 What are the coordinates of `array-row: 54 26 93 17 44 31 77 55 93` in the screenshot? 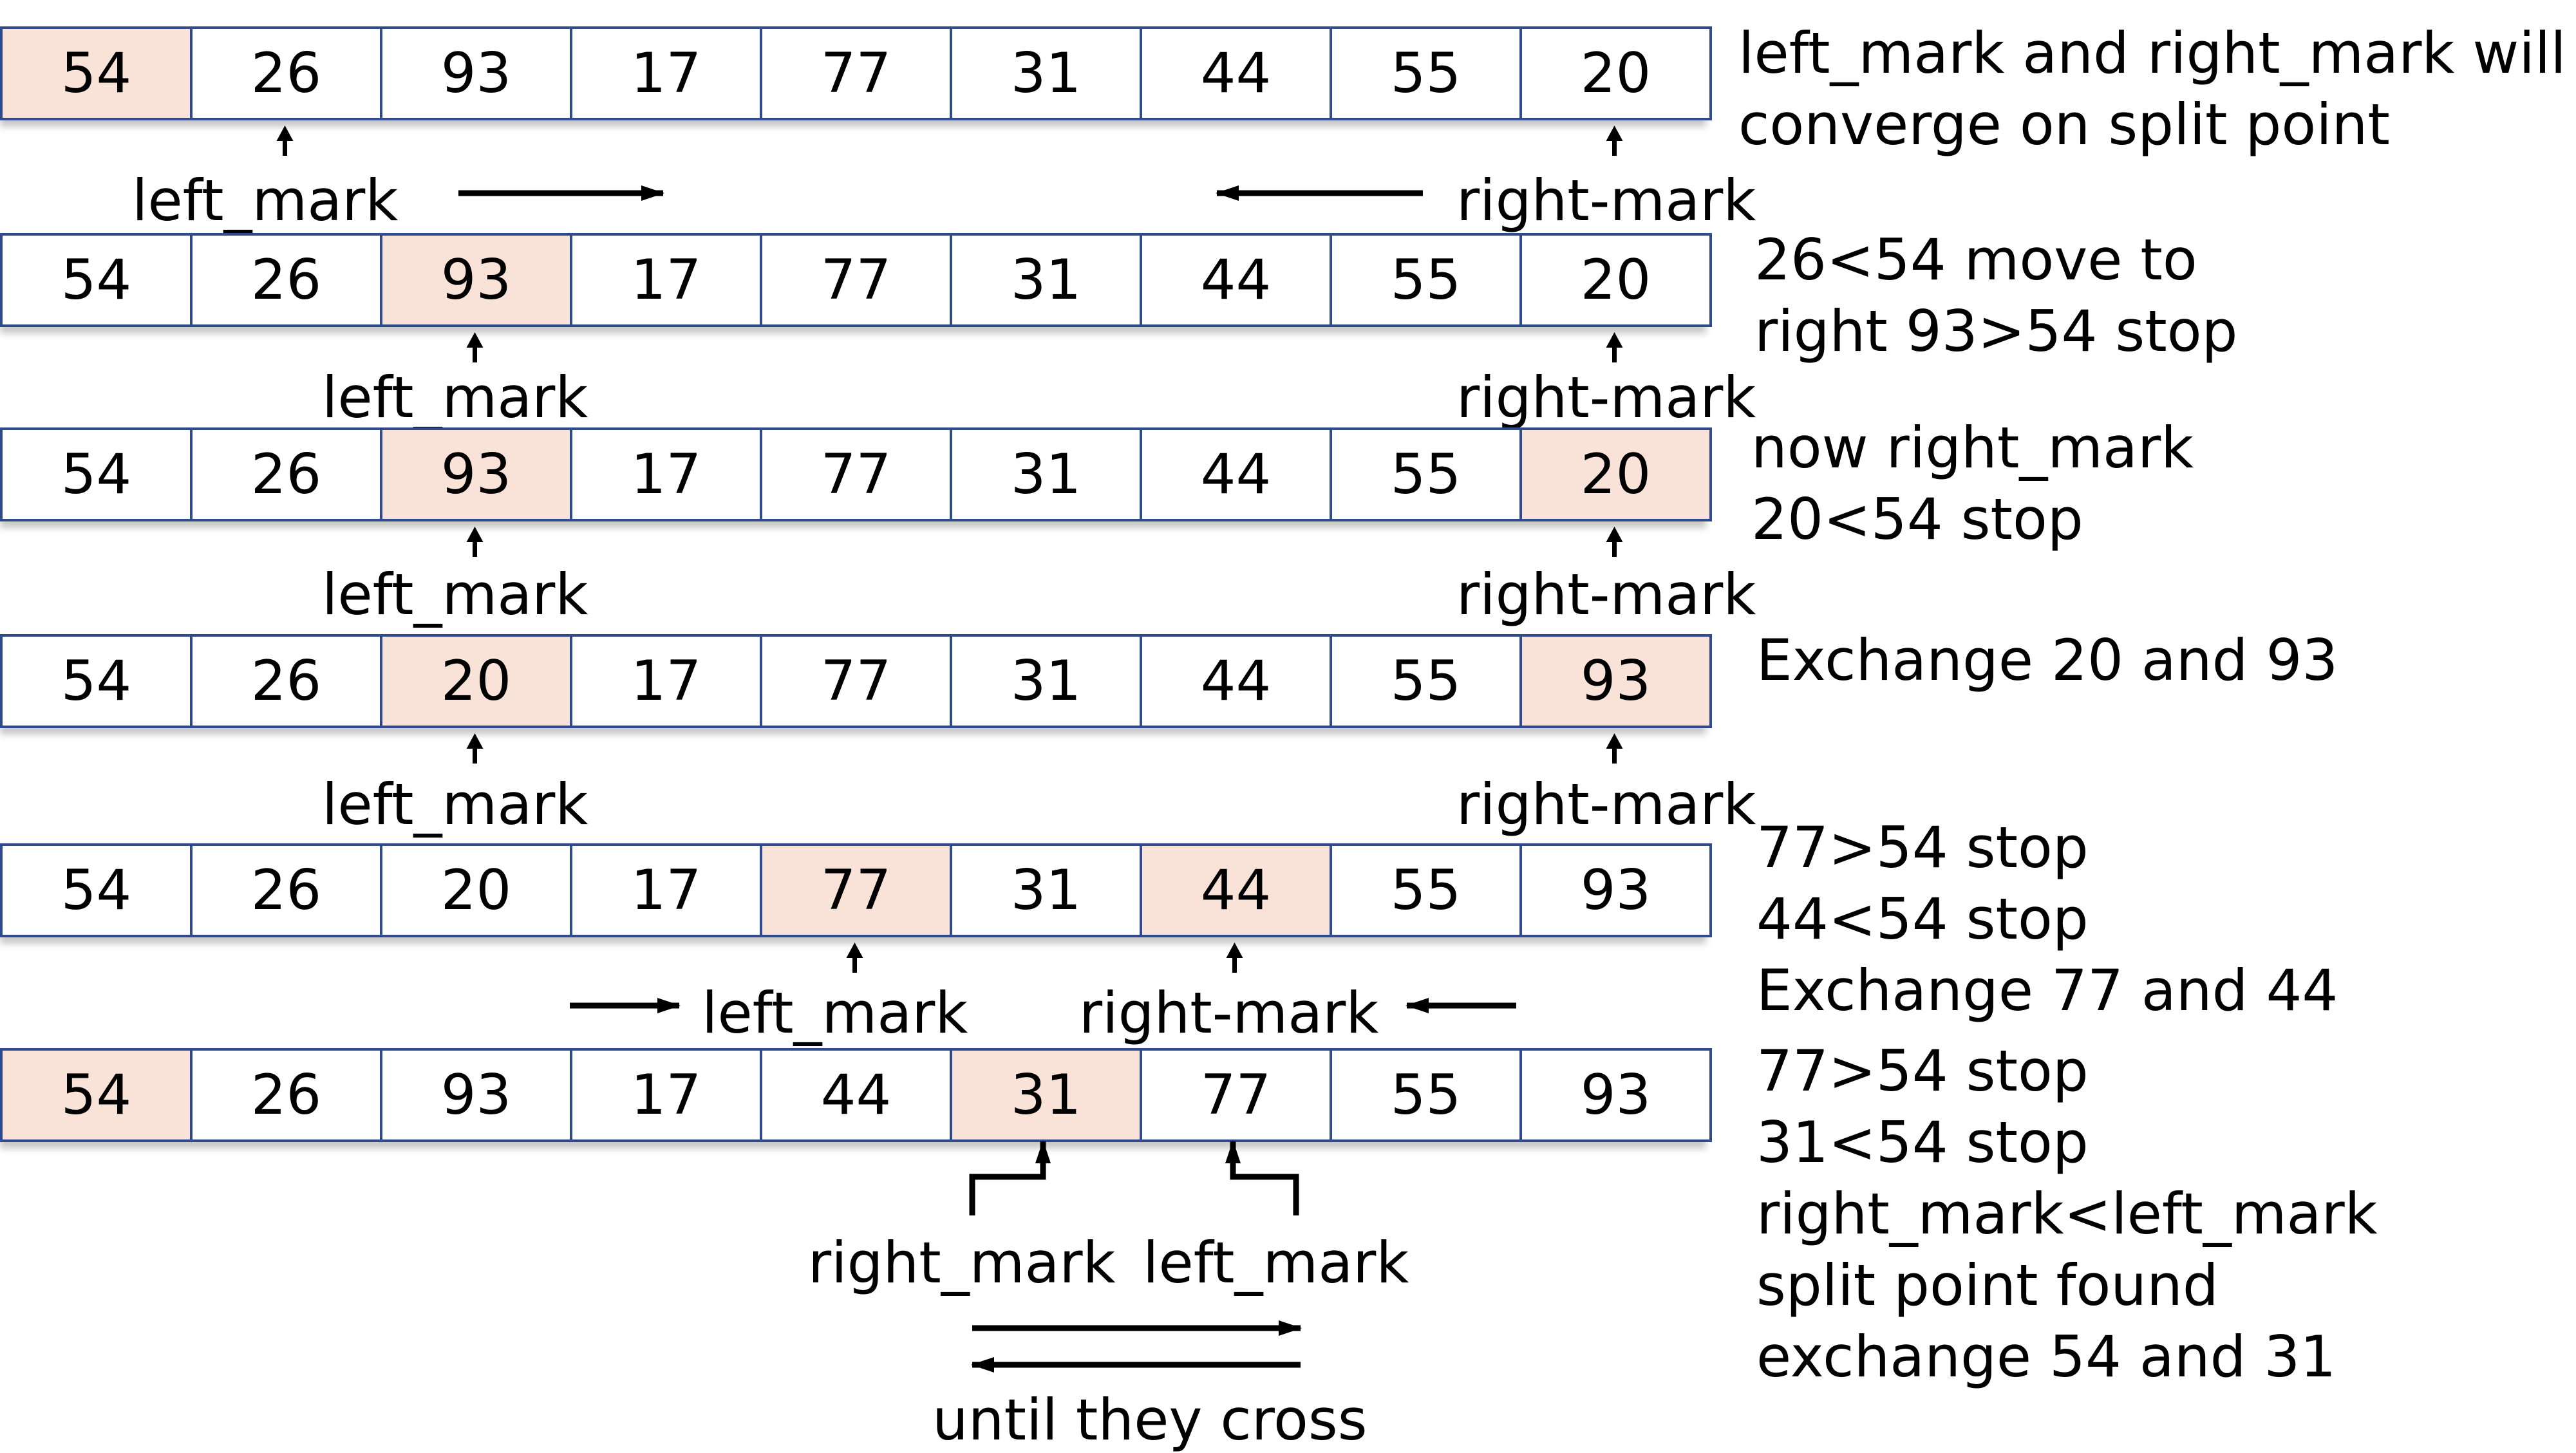 It's located at (856, 1095).